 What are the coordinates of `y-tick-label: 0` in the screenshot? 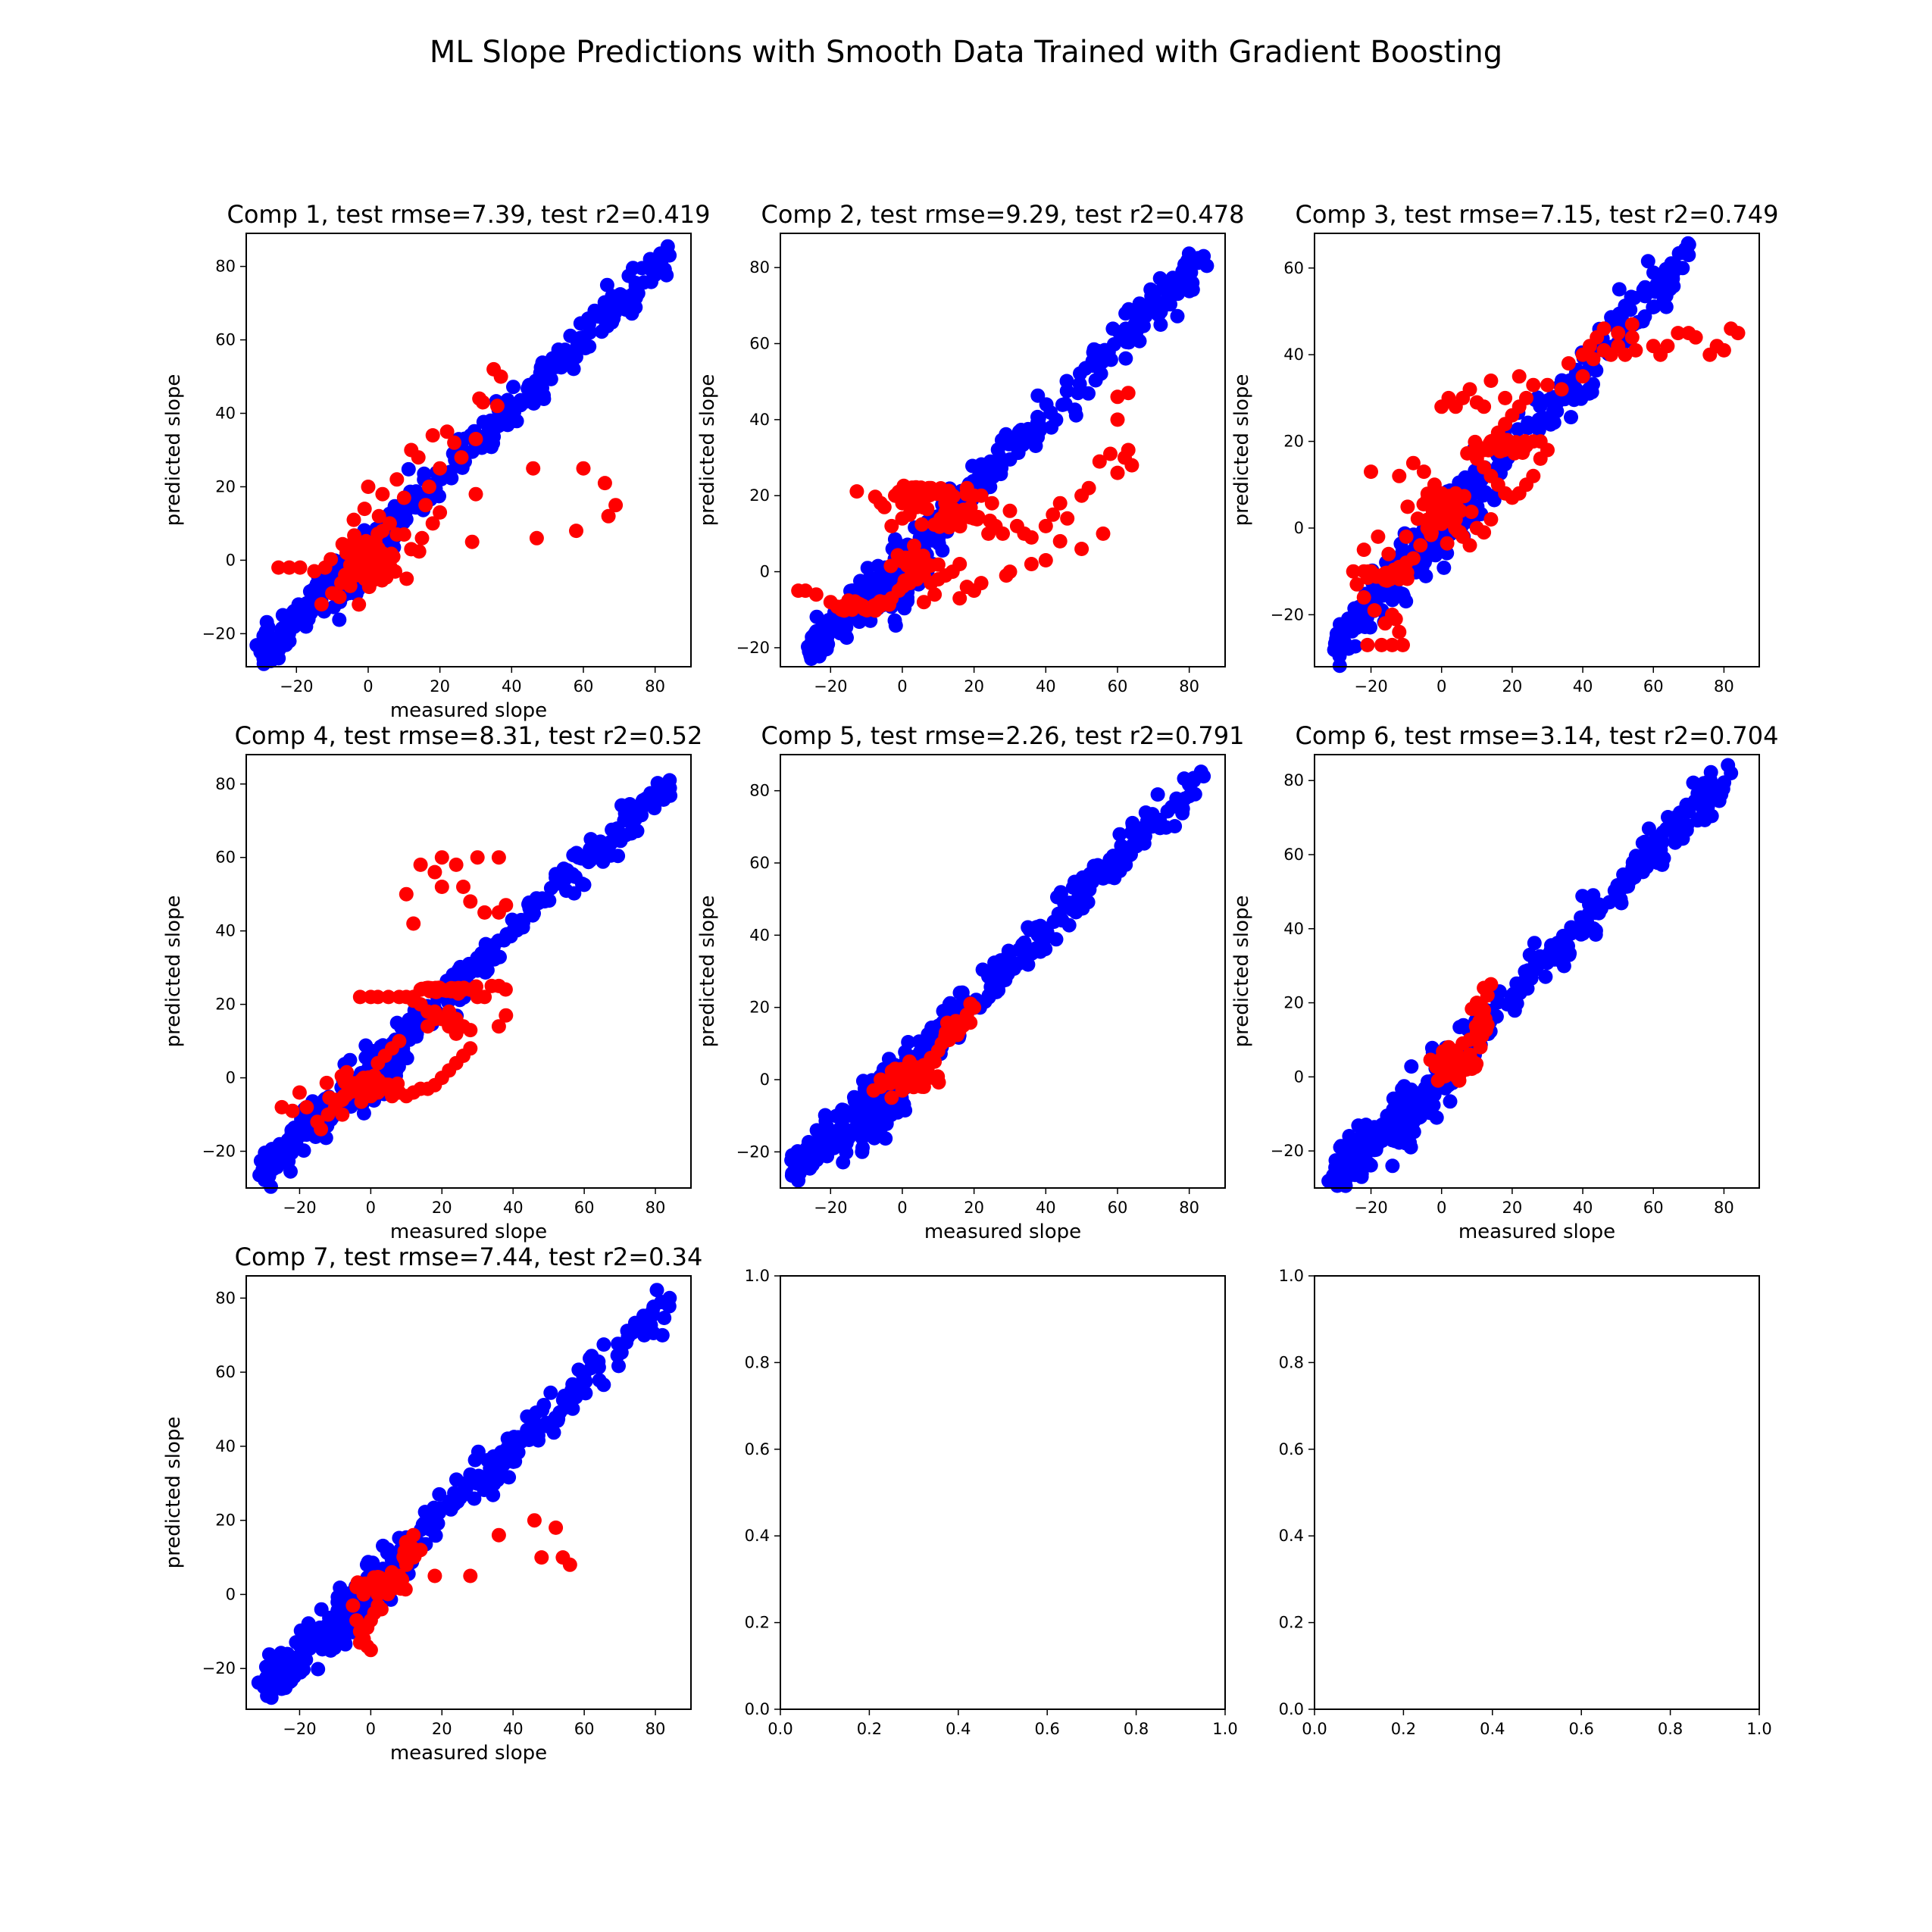 It's located at (1299, 528).